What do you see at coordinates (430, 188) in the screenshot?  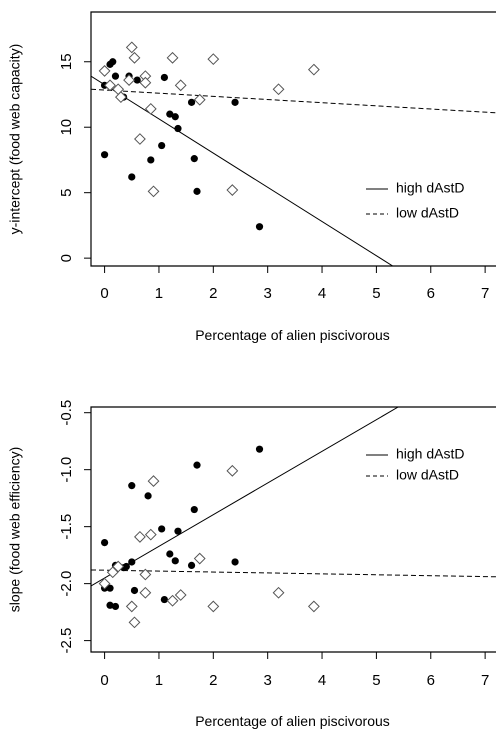 I see `legend-label: high dAstD` at bounding box center [430, 188].